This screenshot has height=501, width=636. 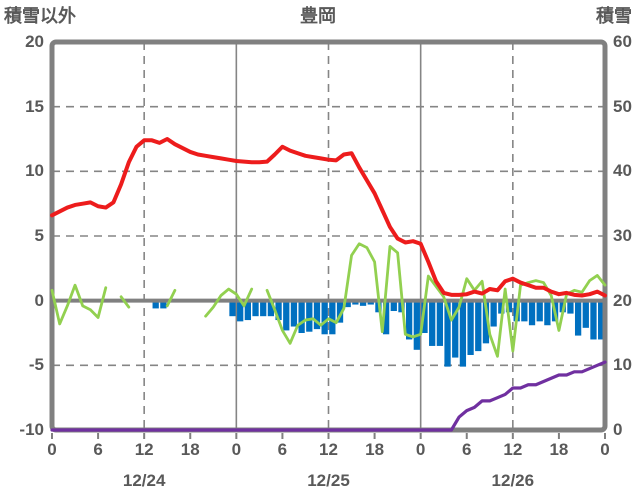 What do you see at coordinates (34, 106) in the screenshot?
I see `left-axis-tick-label: 15` at bounding box center [34, 106].